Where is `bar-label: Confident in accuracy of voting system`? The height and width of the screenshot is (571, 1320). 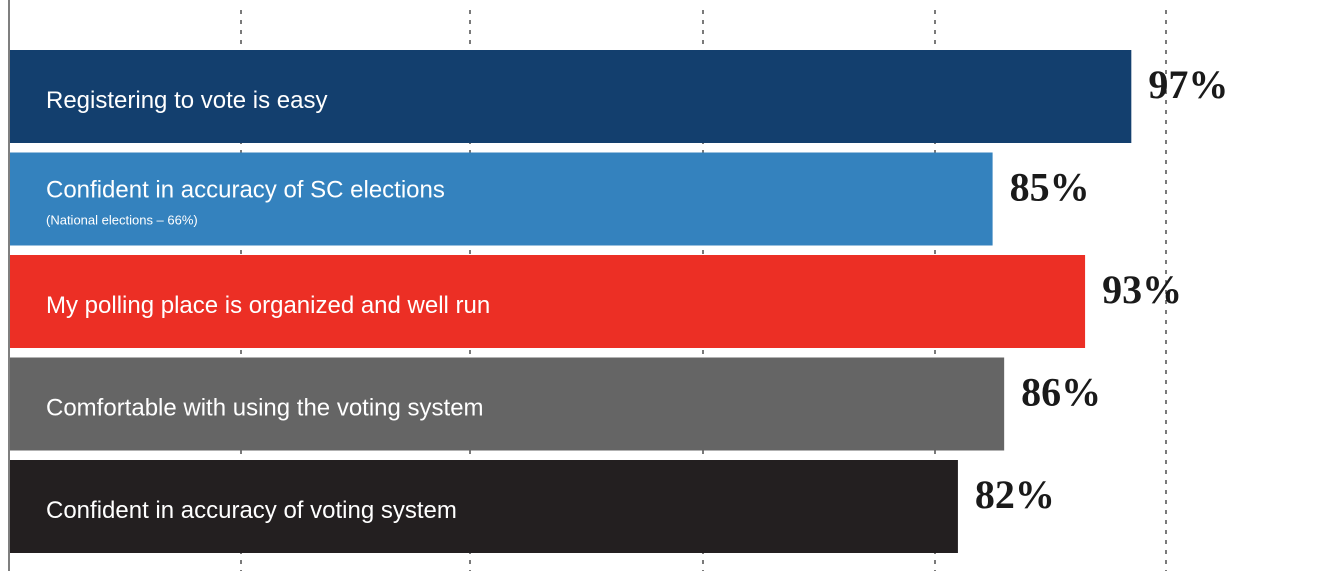
bar-label: Confident in accuracy of voting system is located at coordinates (251, 510).